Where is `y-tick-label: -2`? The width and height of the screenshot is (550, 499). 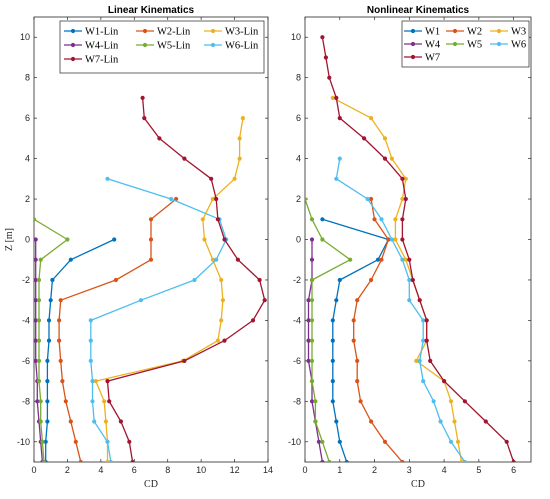
y-tick-label: -2 is located at coordinates (26, 280).